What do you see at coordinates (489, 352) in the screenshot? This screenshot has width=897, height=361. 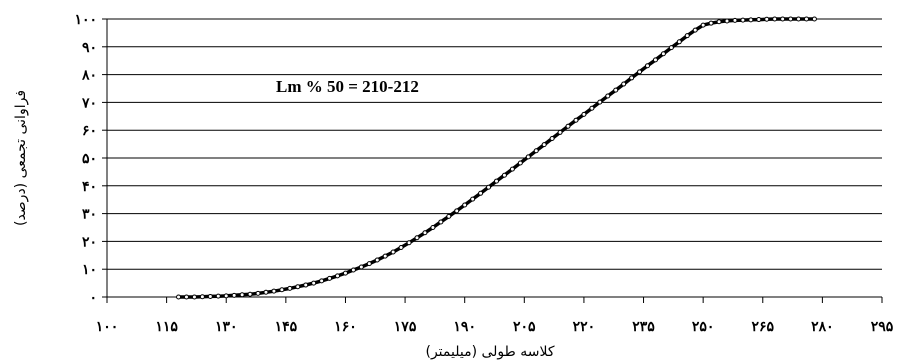 I see `x-axis-title: کلاسه طولی (میلیمتر)` at bounding box center [489, 352].